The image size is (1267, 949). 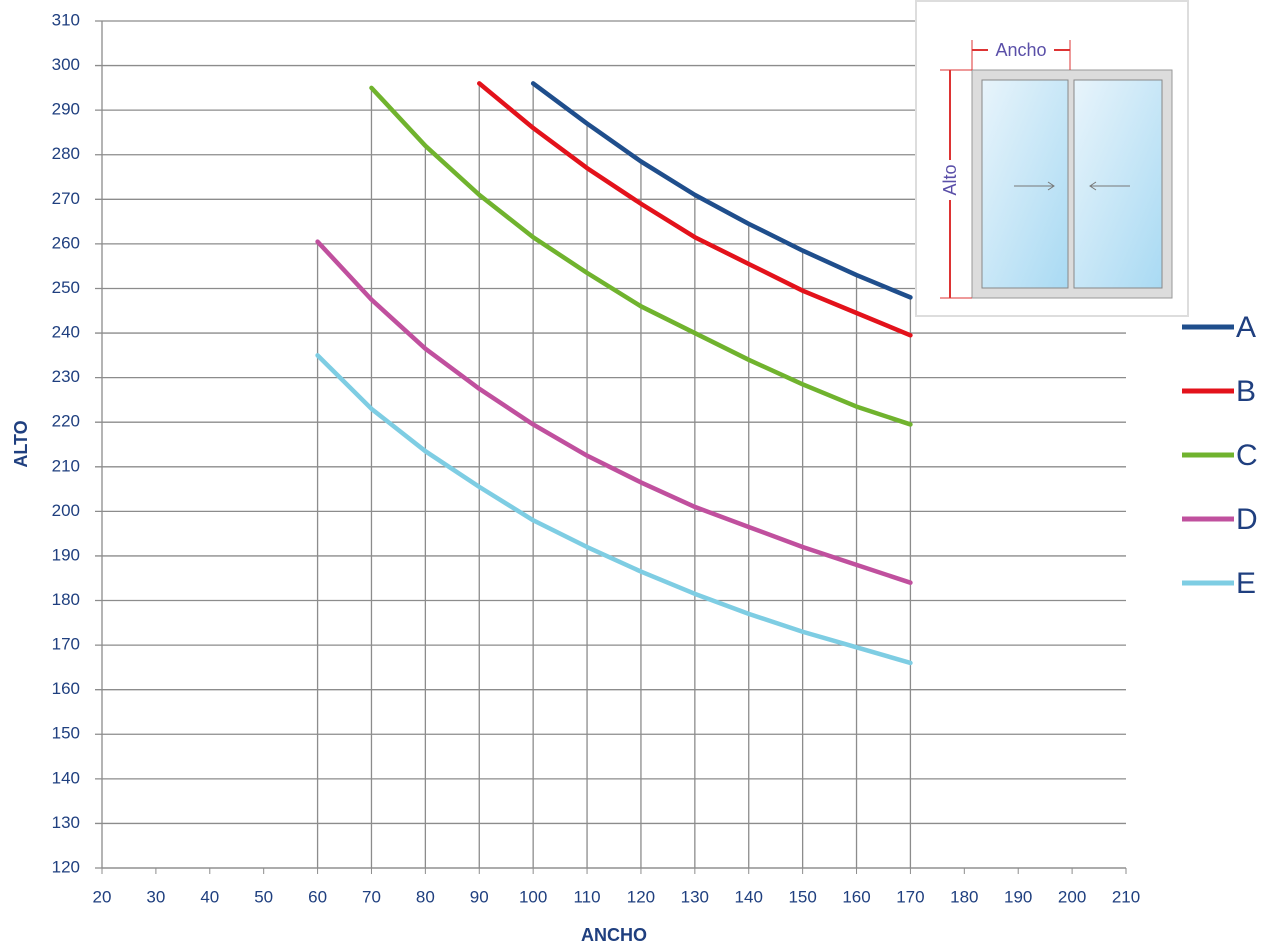 What do you see at coordinates (66, 777) in the screenshot?
I see `y-tick-label: 140` at bounding box center [66, 777].